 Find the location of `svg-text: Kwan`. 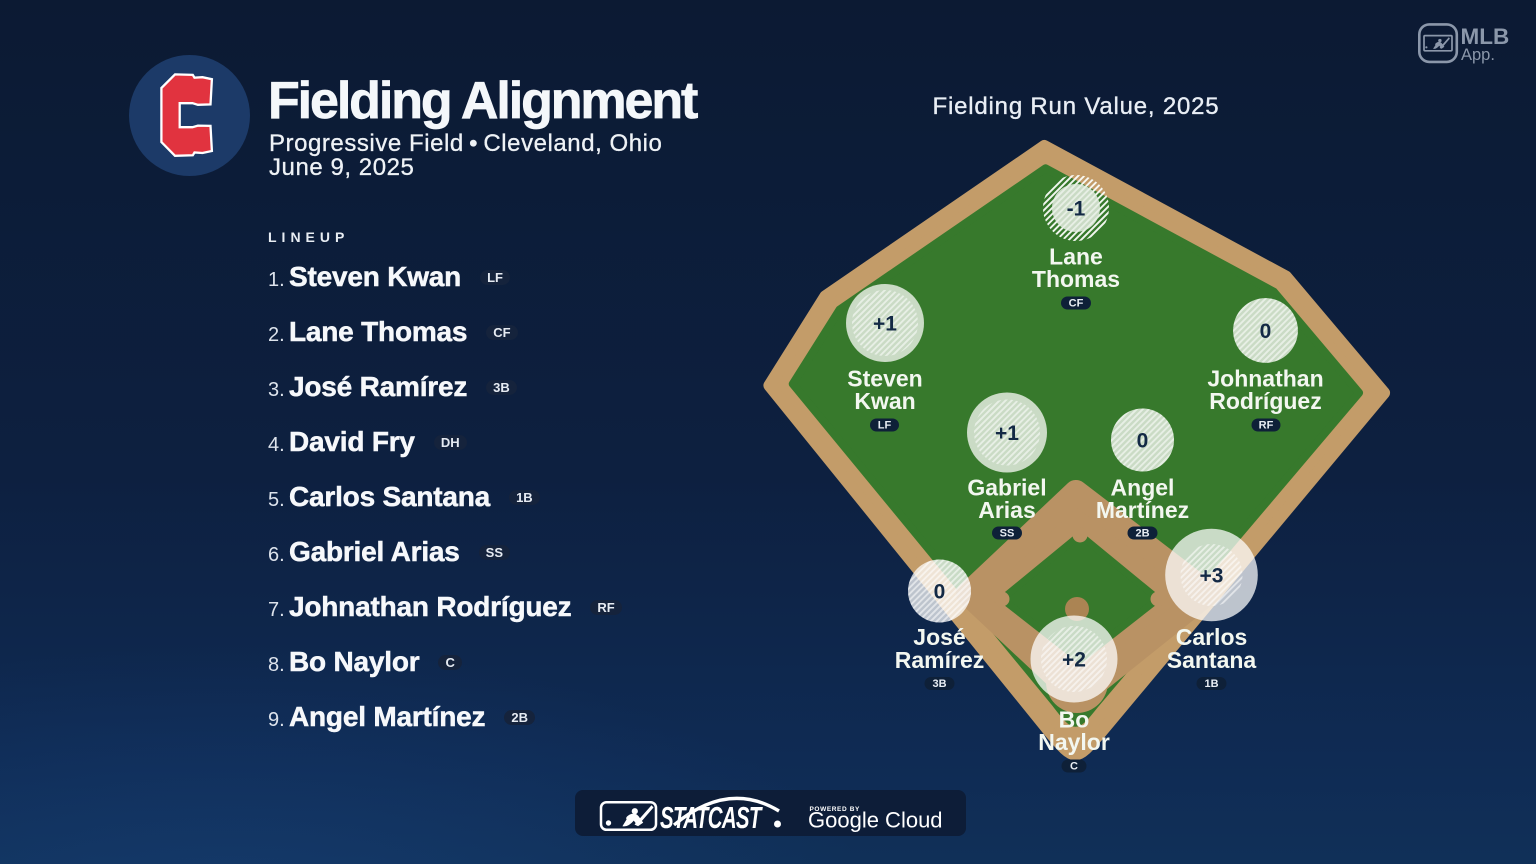

svg-text: Kwan is located at coordinates (884, 401).